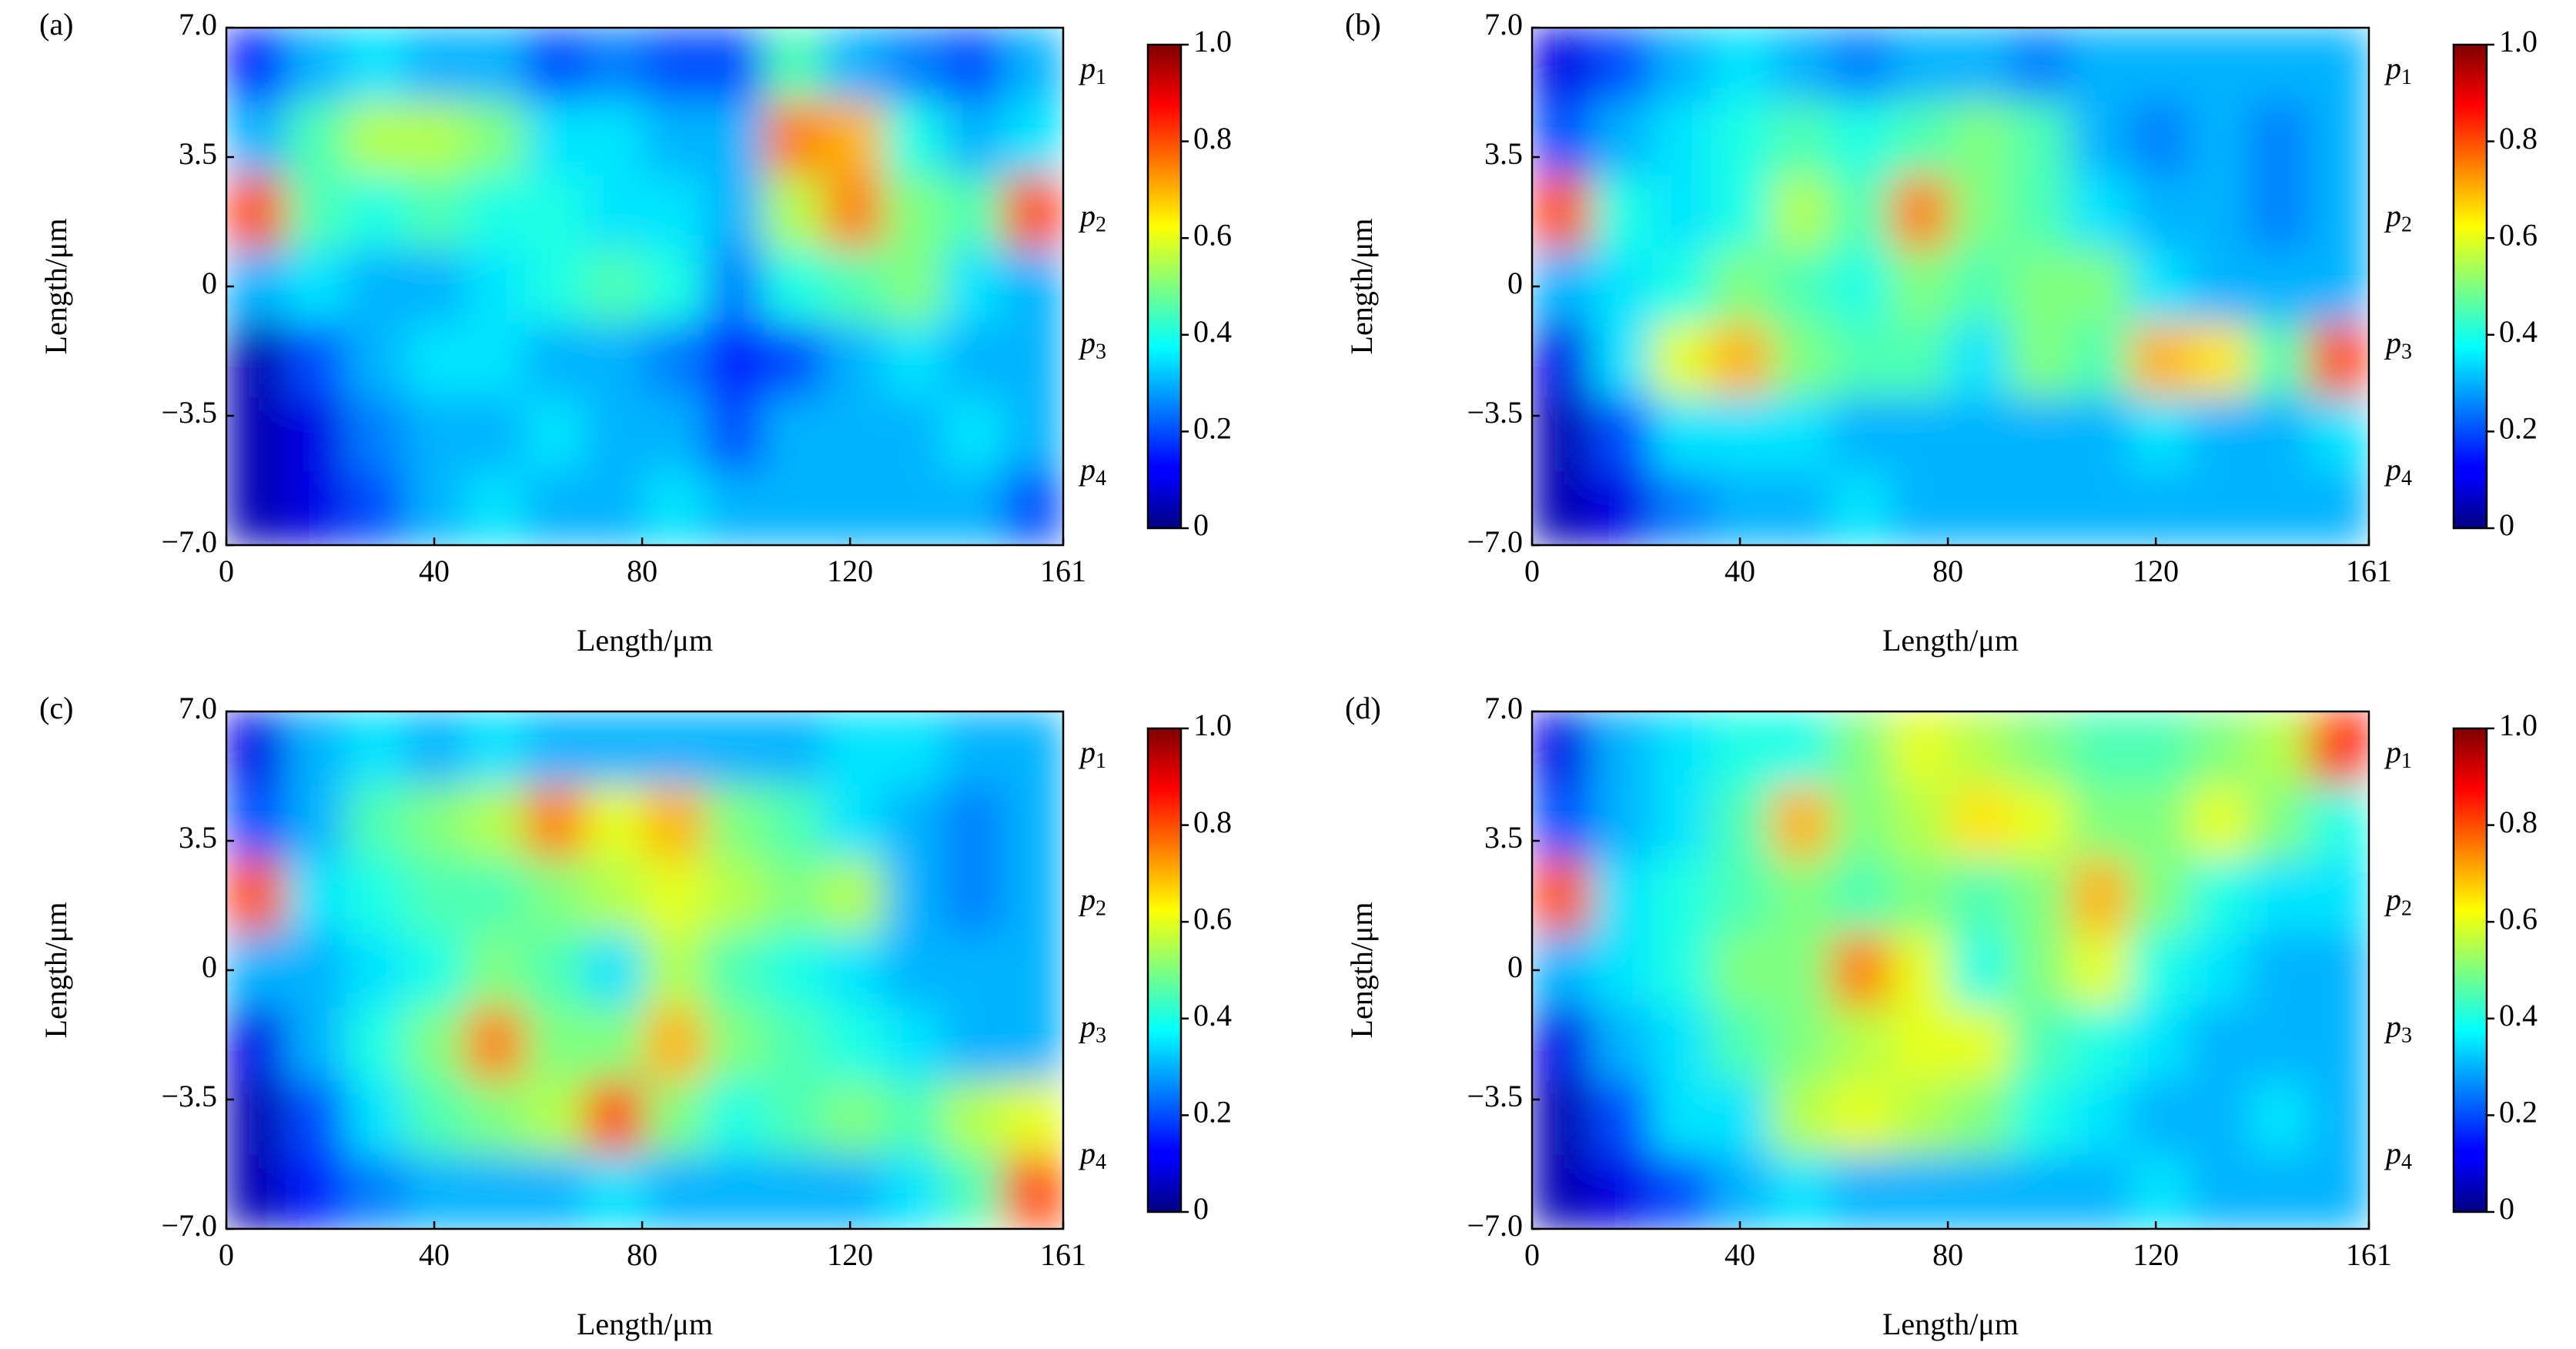 The height and width of the screenshot is (1349, 2576). I want to click on y-tick-label: −3.5, so click(189, 1096).